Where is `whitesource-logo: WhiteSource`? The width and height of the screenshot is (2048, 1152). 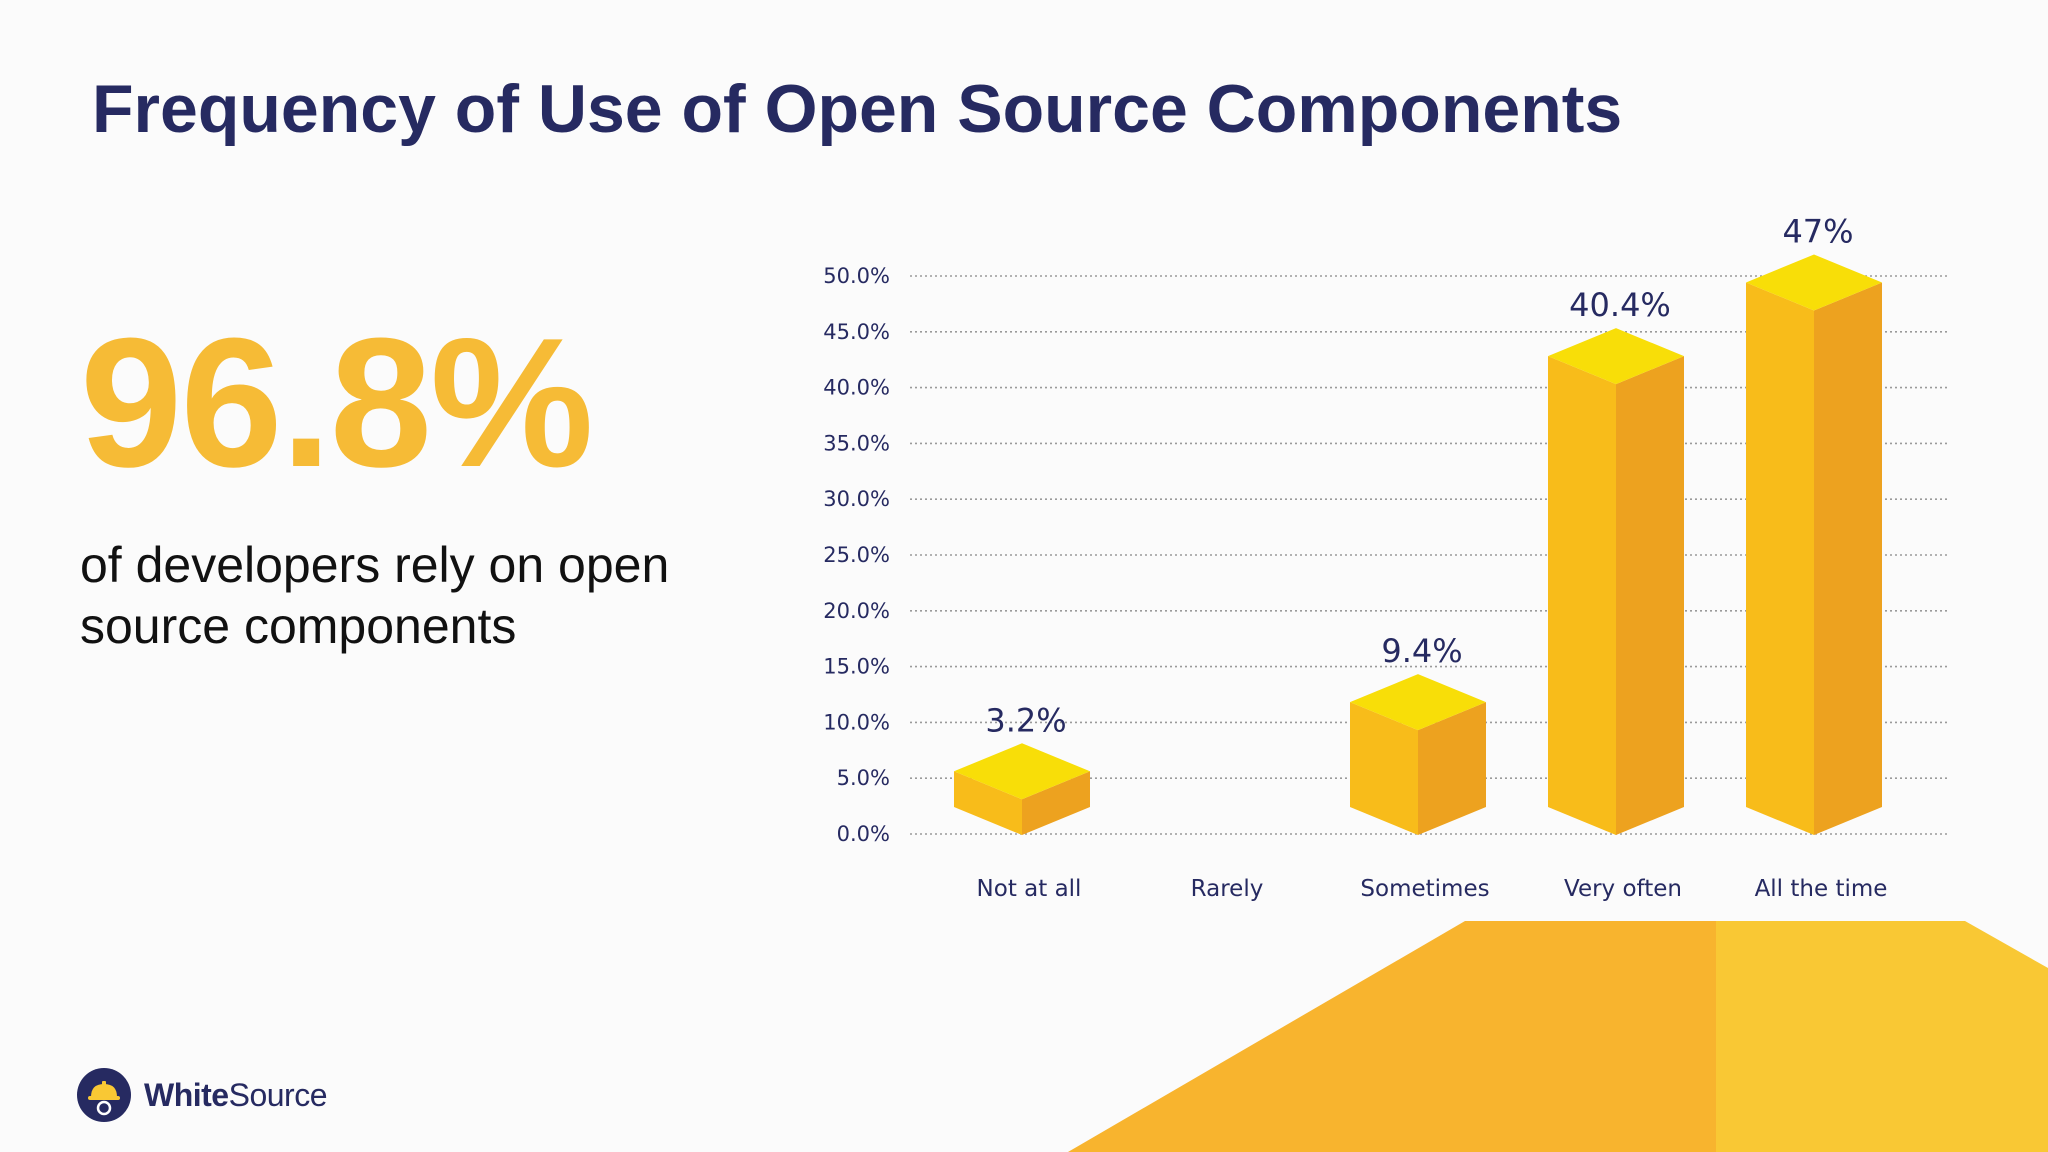
whitesource-logo: WhiteSource is located at coordinates (201, 1095).